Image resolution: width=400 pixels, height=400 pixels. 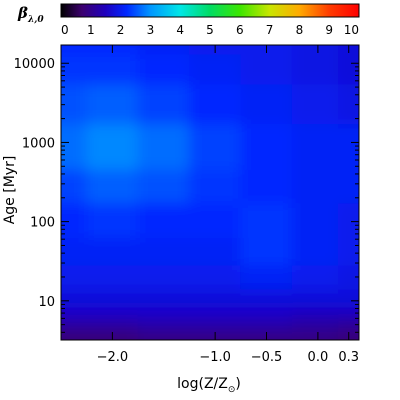 I want to click on colorbar-tick-label: 5, so click(x=210, y=30).